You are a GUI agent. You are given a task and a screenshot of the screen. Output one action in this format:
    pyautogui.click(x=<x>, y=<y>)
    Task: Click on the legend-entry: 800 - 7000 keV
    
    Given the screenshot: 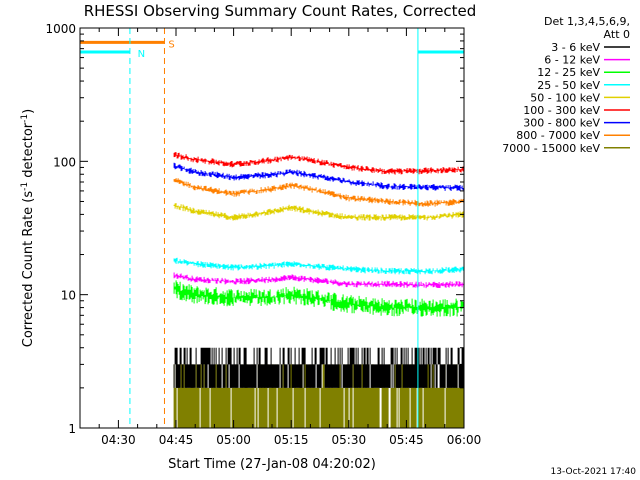 What is the action you would take?
    pyautogui.click(x=573, y=135)
    